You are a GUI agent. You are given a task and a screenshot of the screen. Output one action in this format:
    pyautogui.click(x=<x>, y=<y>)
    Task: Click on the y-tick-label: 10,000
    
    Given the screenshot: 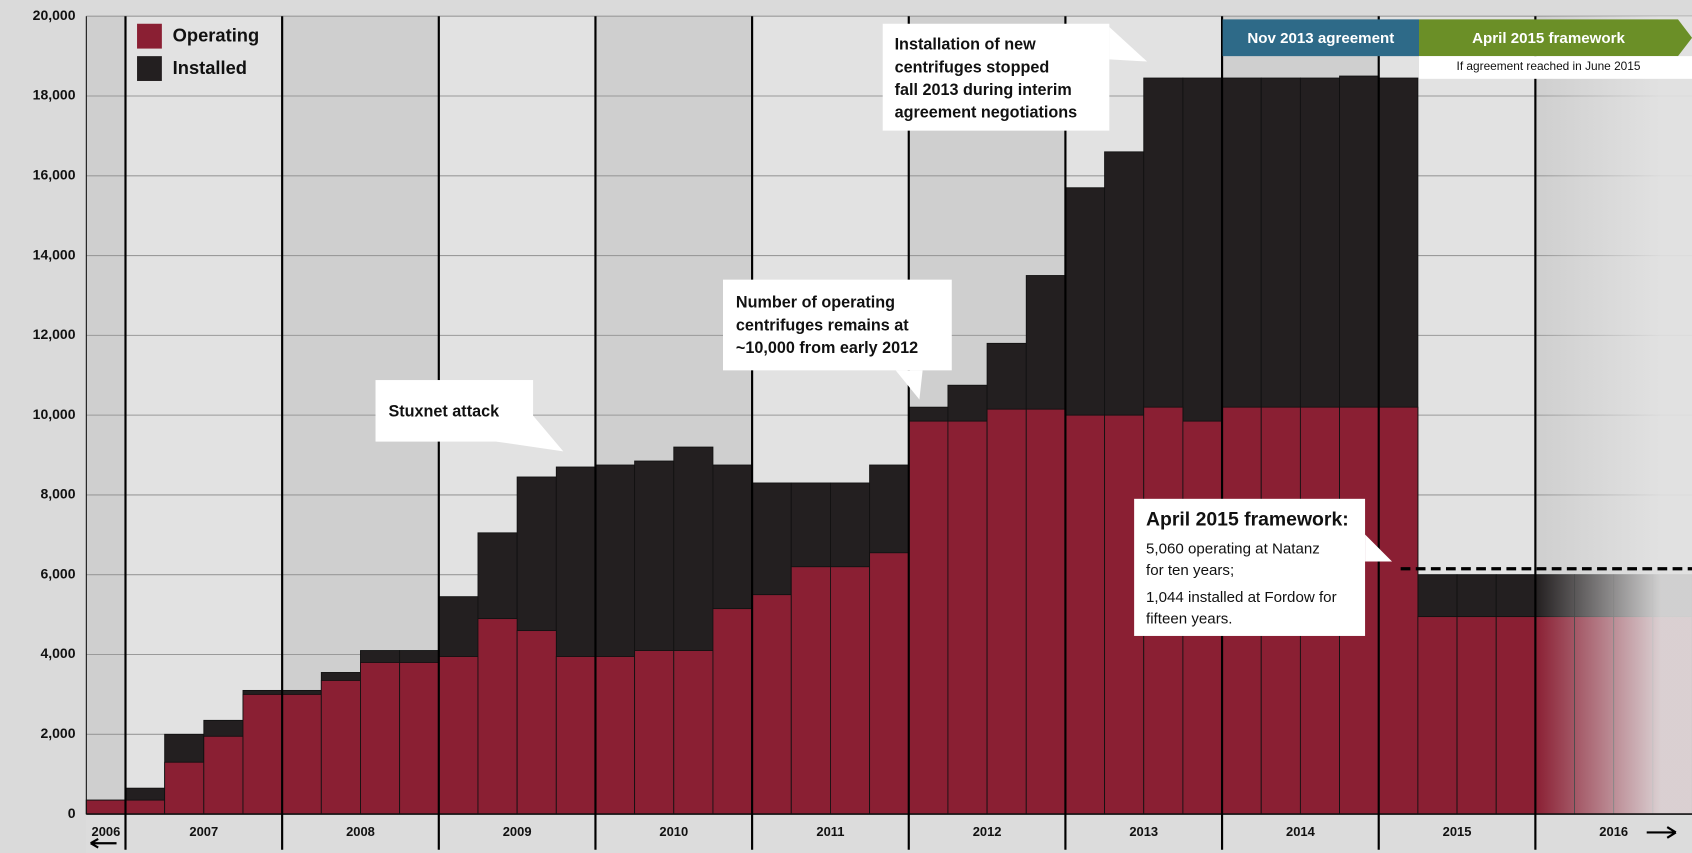 What is the action you would take?
    pyautogui.click(x=54, y=414)
    